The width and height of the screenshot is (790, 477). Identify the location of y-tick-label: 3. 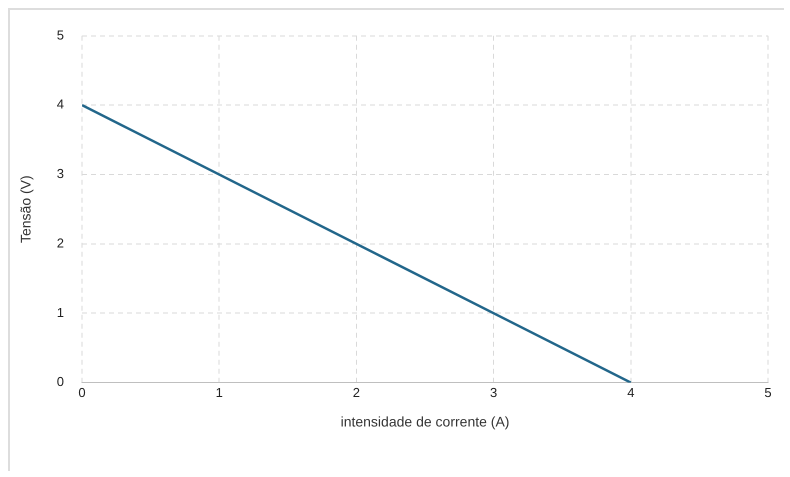
(60, 174).